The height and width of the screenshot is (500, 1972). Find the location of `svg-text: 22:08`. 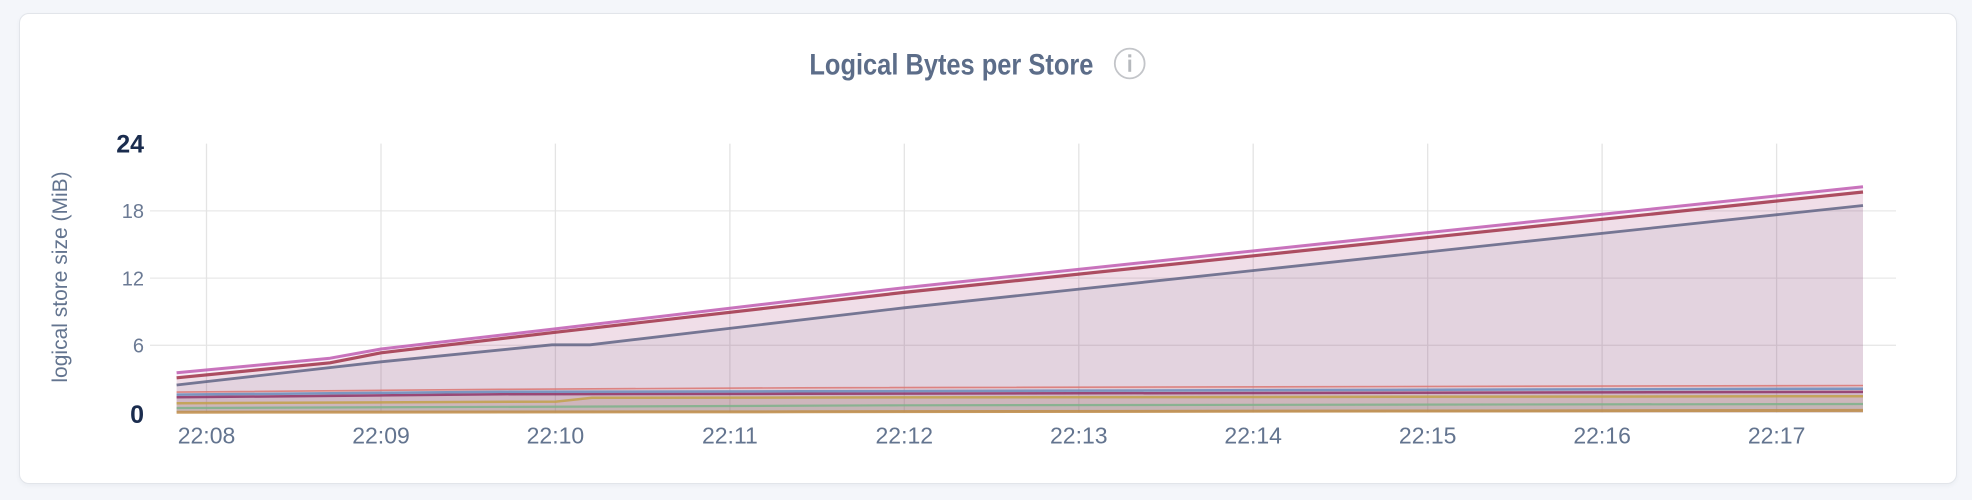

svg-text: 22:08 is located at coordinates (207, 436).